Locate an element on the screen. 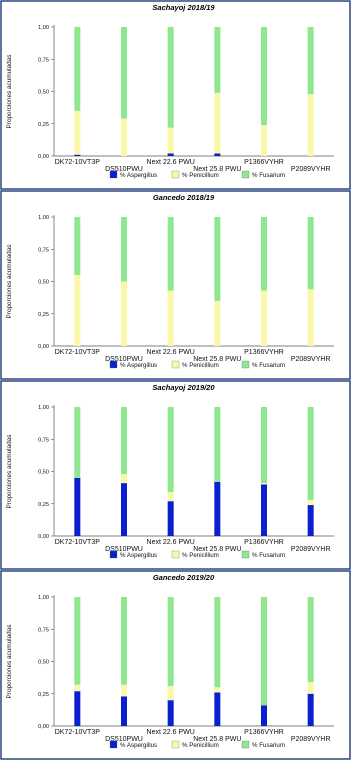 This screenshot has height=761, width=351. chart-title: Sachayoj 2019/20 is located at coordinates (183, 387).